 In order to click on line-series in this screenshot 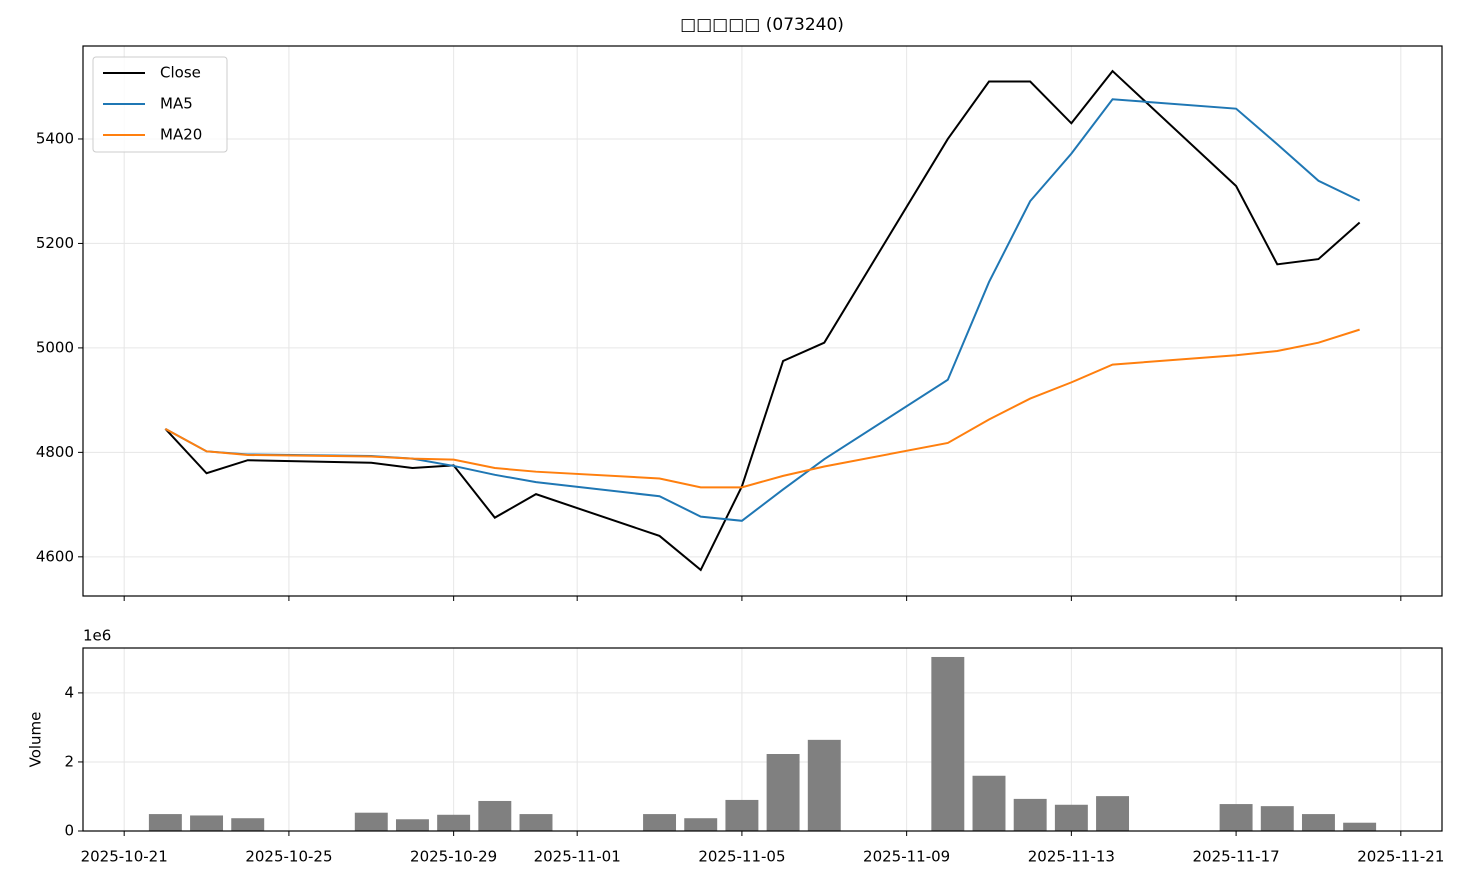, I will do `click(762, 408)`.